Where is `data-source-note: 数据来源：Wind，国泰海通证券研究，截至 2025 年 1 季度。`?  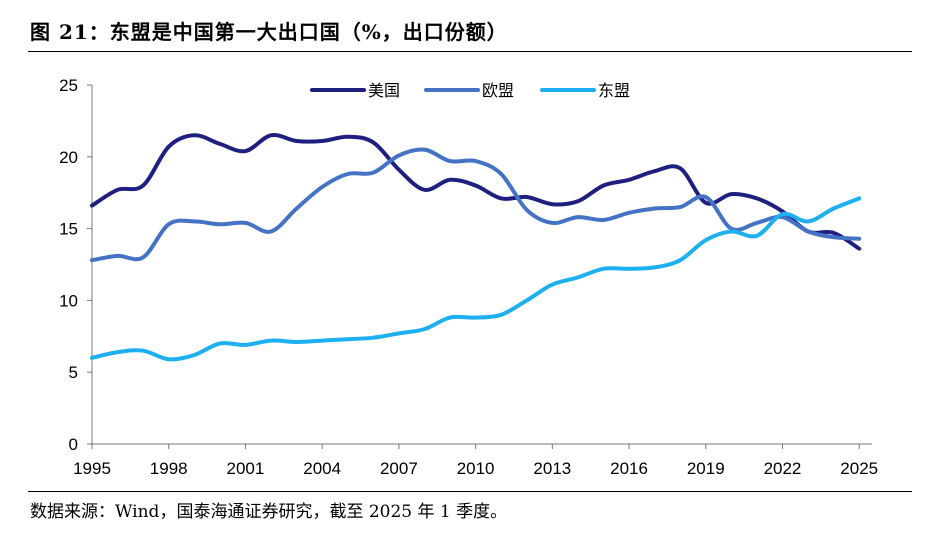 data-source-note: 数据来源：Wind，国泰海通证券研究，截至 2025 年 1 季度。 is located at coordinates (269, 512).